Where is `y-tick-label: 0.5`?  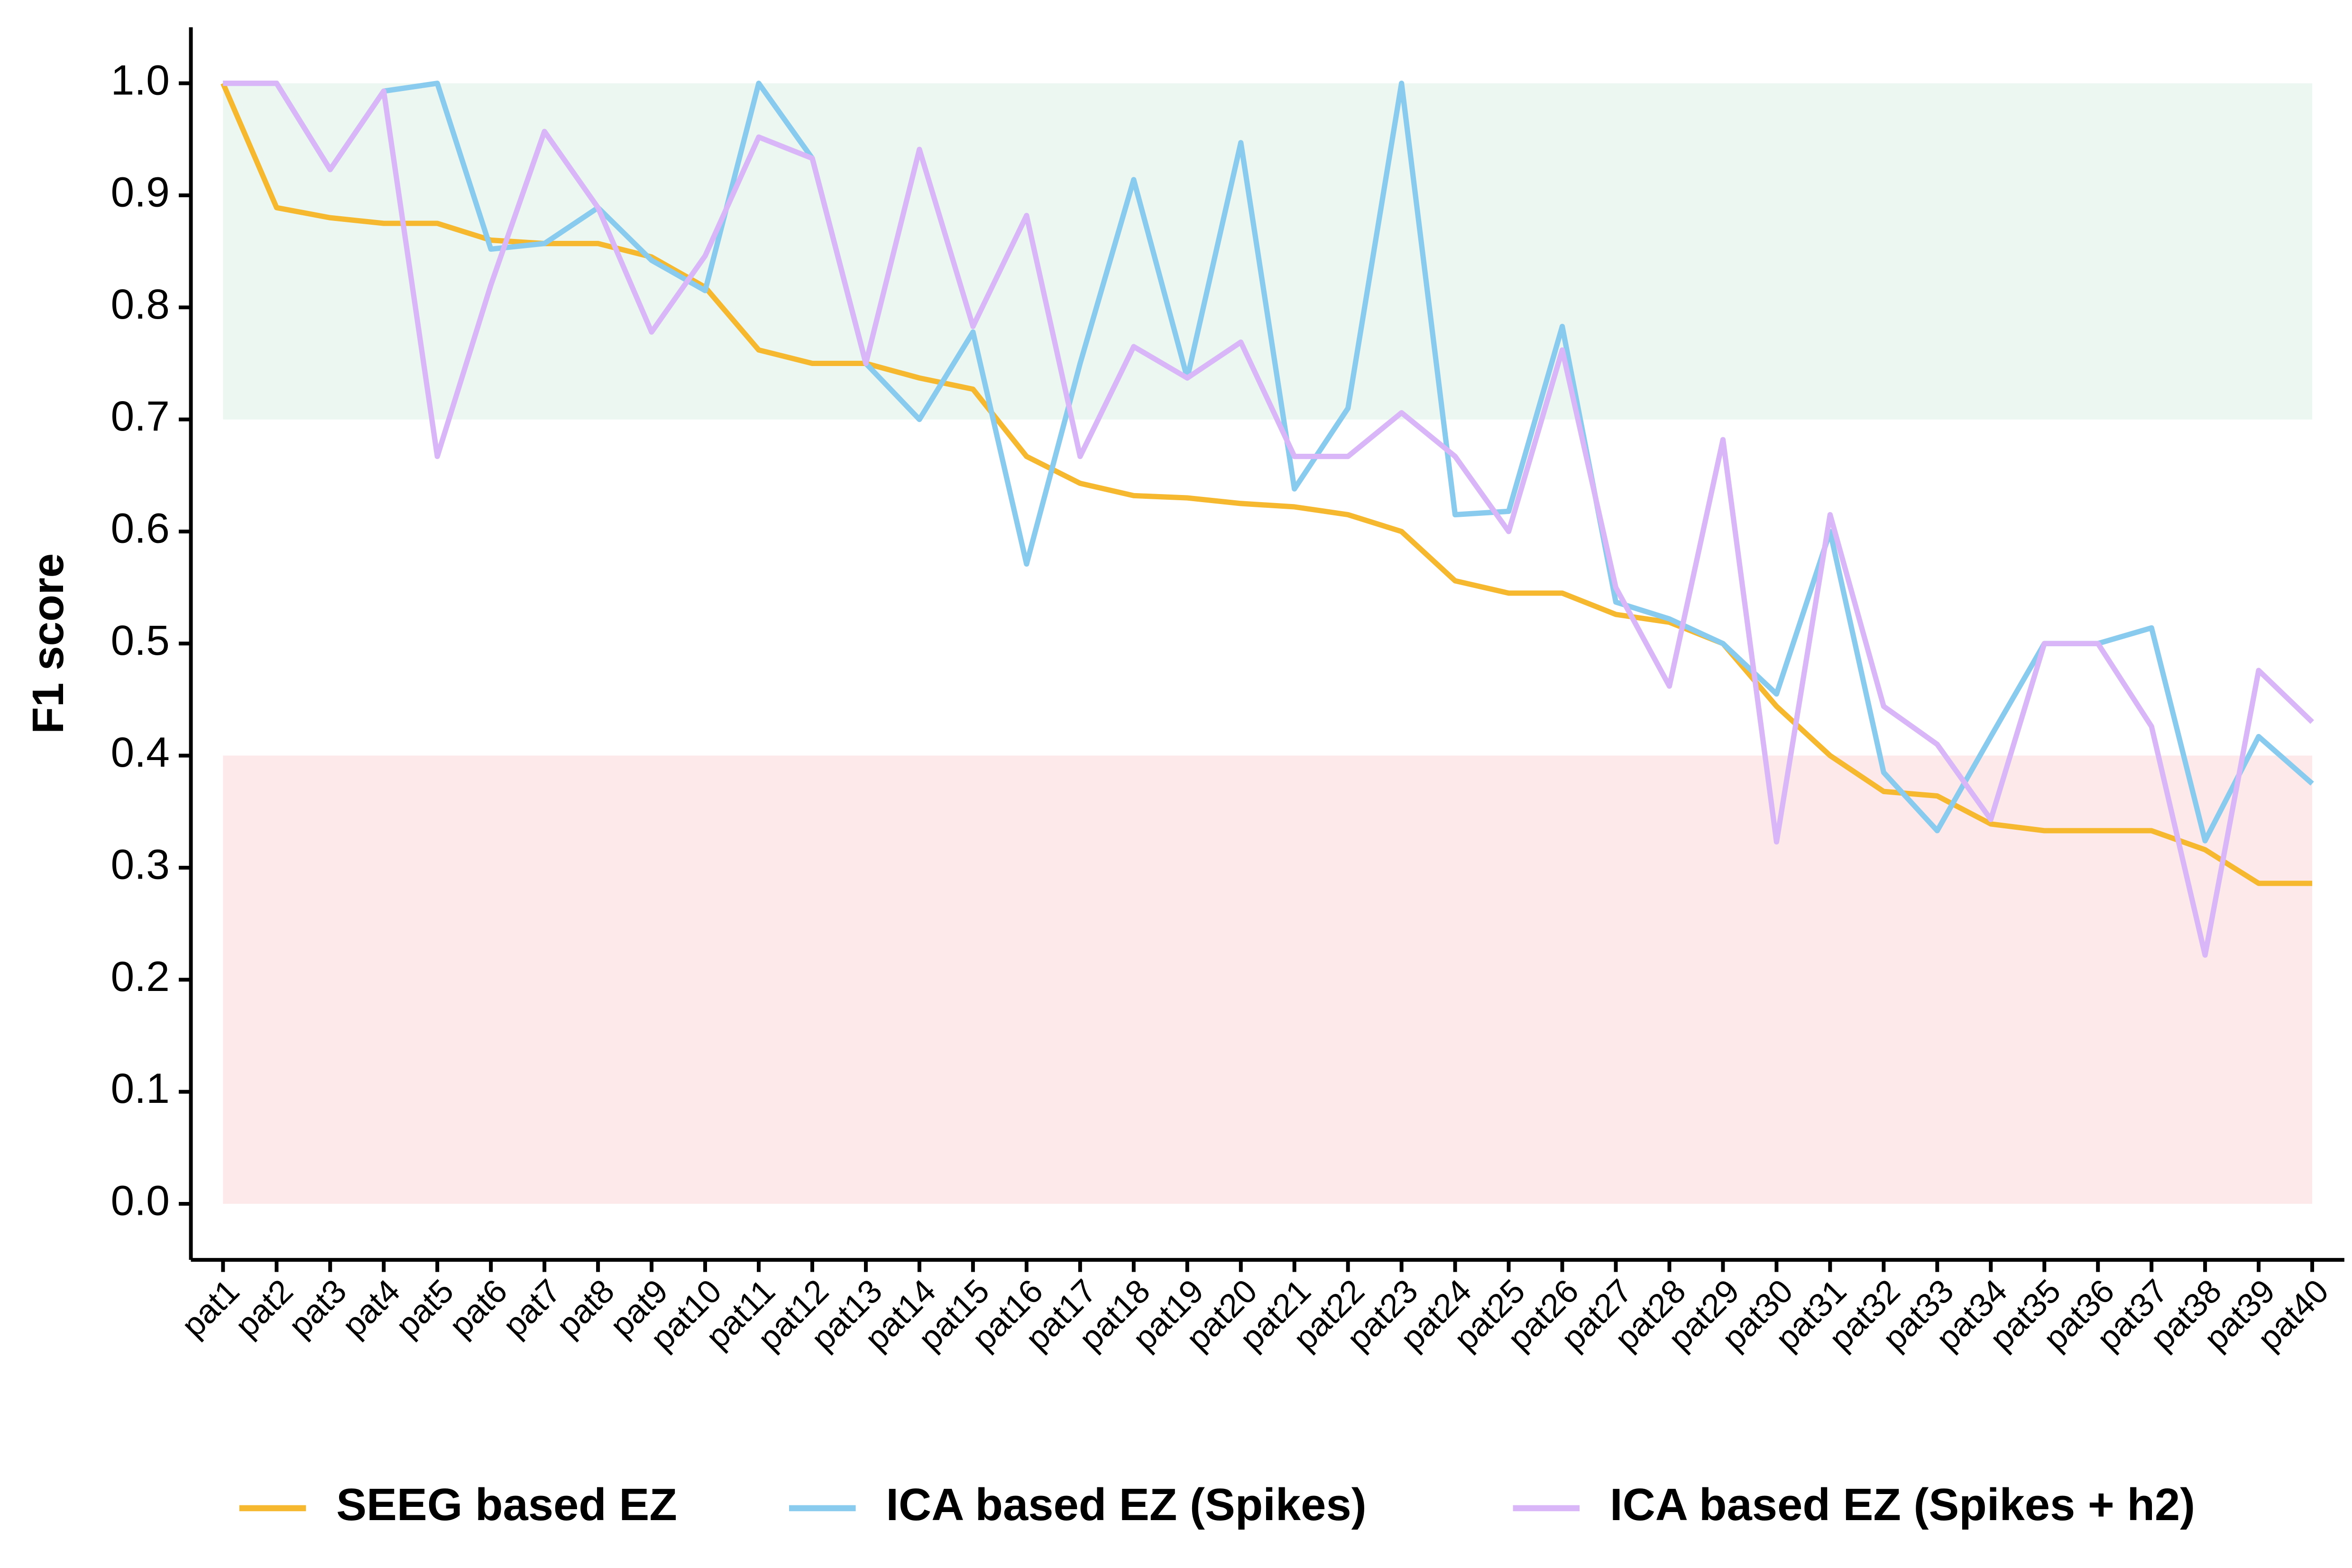
y-tick-label: 0.5 is located at coordinates (140, 640).